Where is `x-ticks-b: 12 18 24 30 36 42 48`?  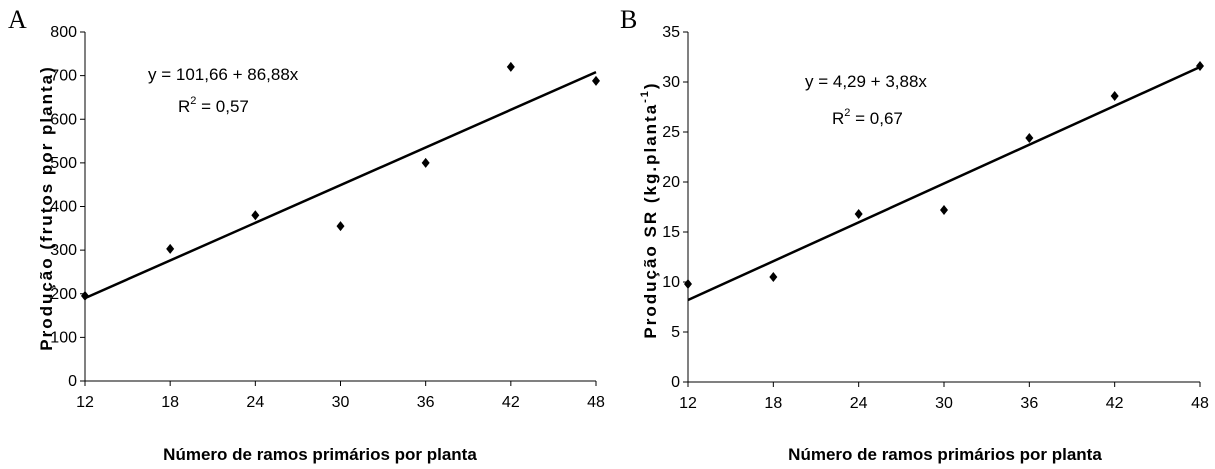
x-ticks-b: 12 18 24 30 36 42 48 is located at coordinates (944, 397).